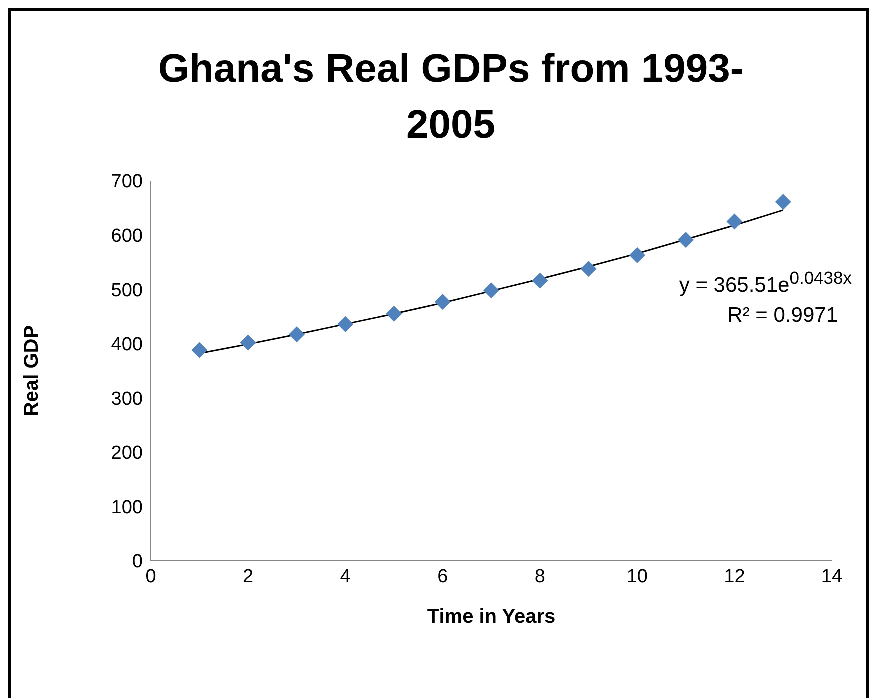 This screenshot has width=877, height=698. I want to click on y-tick-label: 400, so click(127, 345).